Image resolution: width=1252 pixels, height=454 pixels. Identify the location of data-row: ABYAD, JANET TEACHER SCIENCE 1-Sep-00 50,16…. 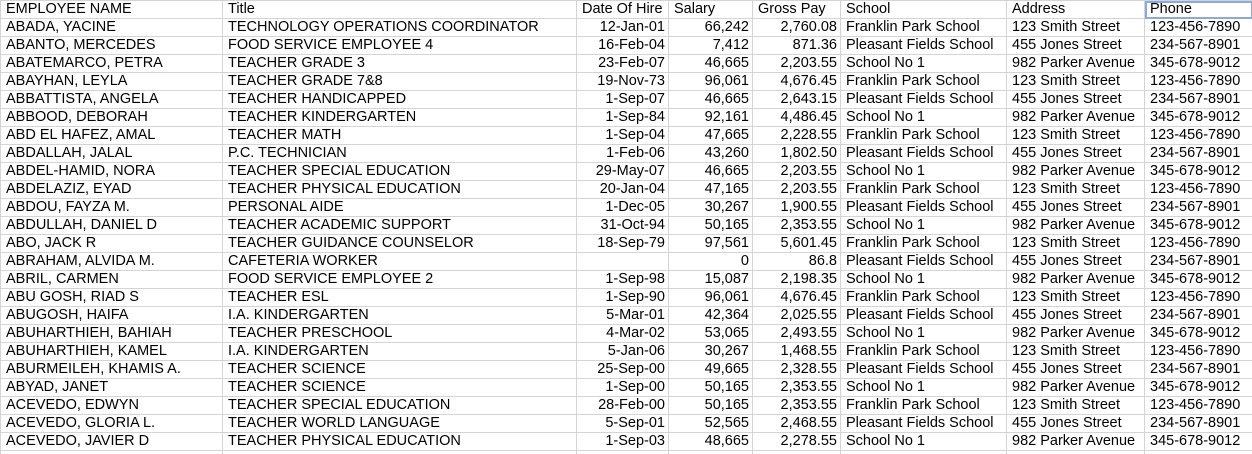
(626, 387).